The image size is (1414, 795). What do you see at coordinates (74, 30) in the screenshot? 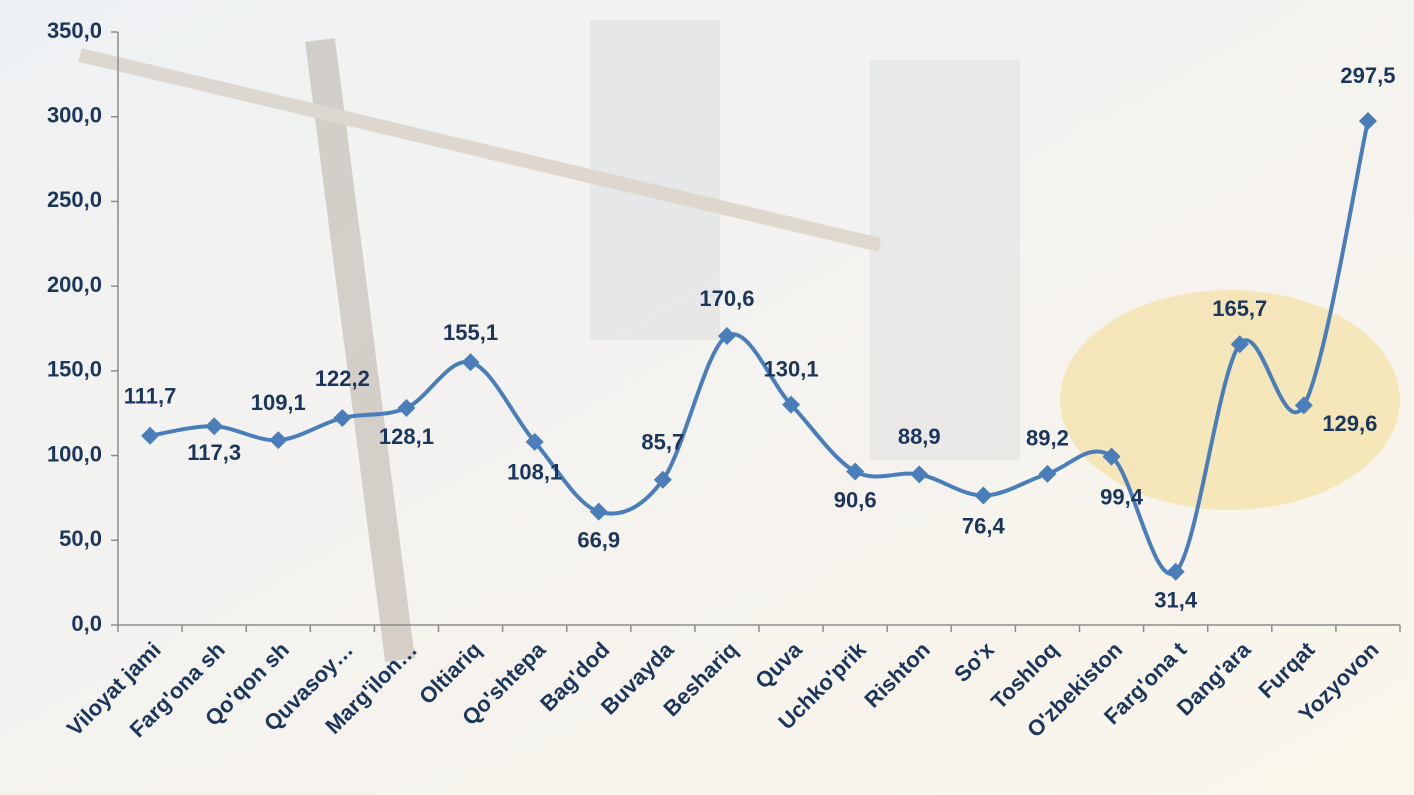
I see `y-tick-label: 350,0` at bounding box center [74, 30].